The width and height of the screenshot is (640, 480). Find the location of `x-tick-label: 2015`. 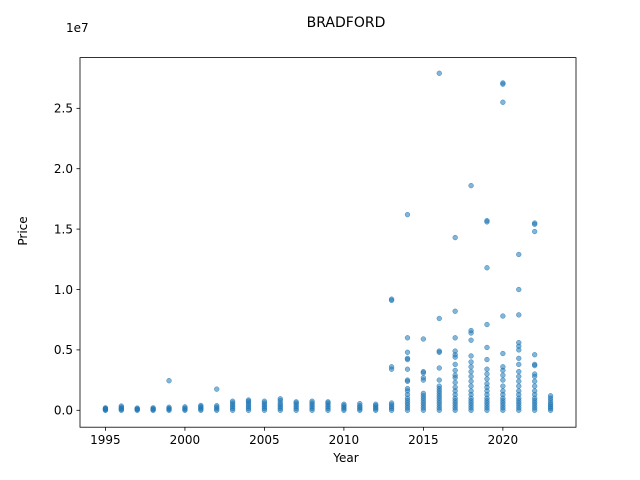

x-tick-label: 2015 is located at coordinates (423, 440).